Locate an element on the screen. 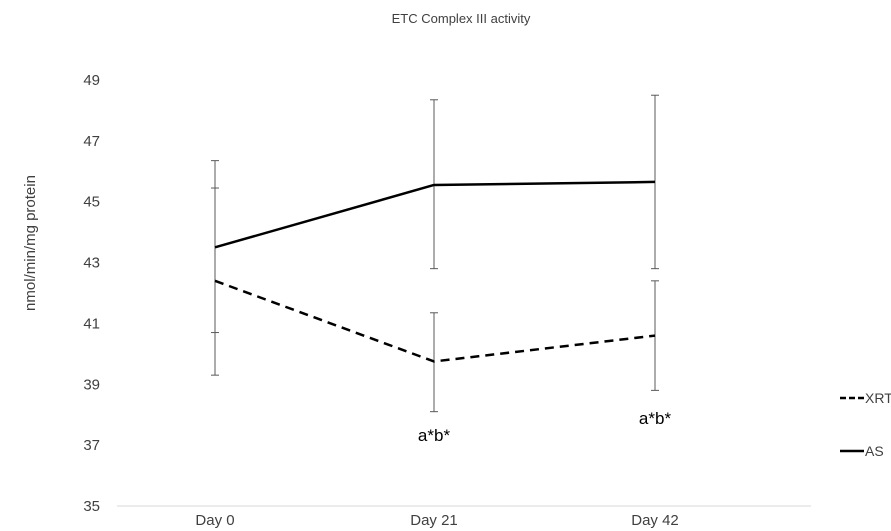  chart-title: ETC Complex III activity is located at coordinates (461, 18).